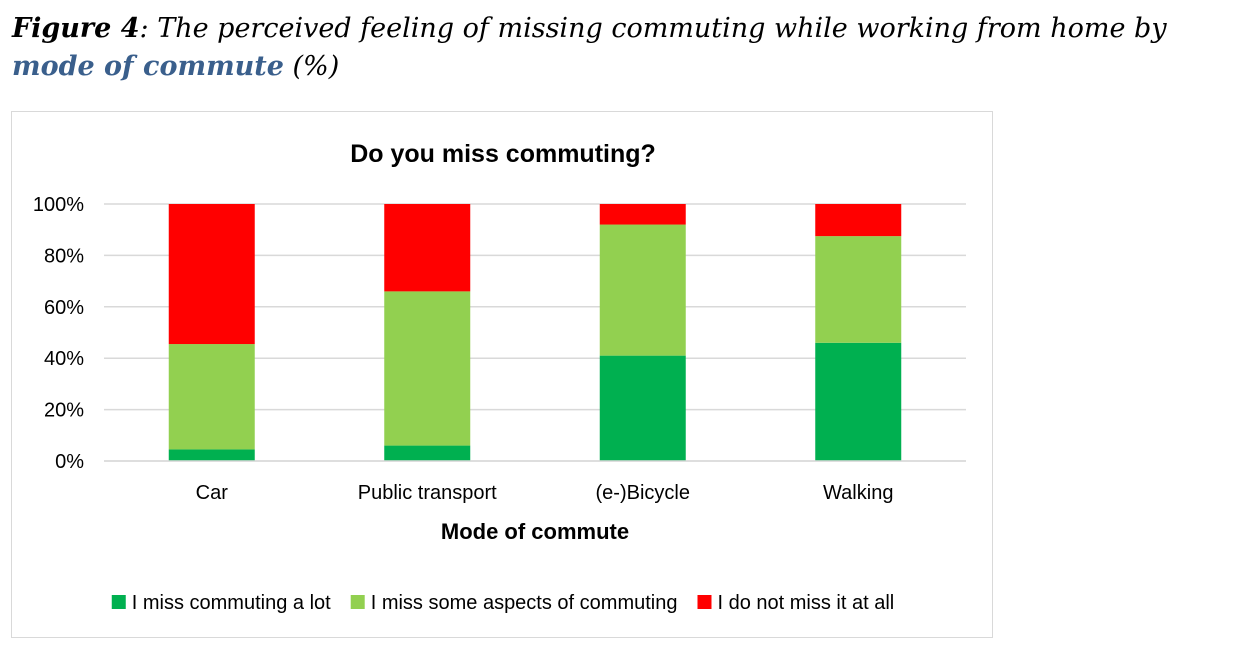 The image size is (1256, 652). I want to click on y-tick-label: 0%, so click(69, 462).